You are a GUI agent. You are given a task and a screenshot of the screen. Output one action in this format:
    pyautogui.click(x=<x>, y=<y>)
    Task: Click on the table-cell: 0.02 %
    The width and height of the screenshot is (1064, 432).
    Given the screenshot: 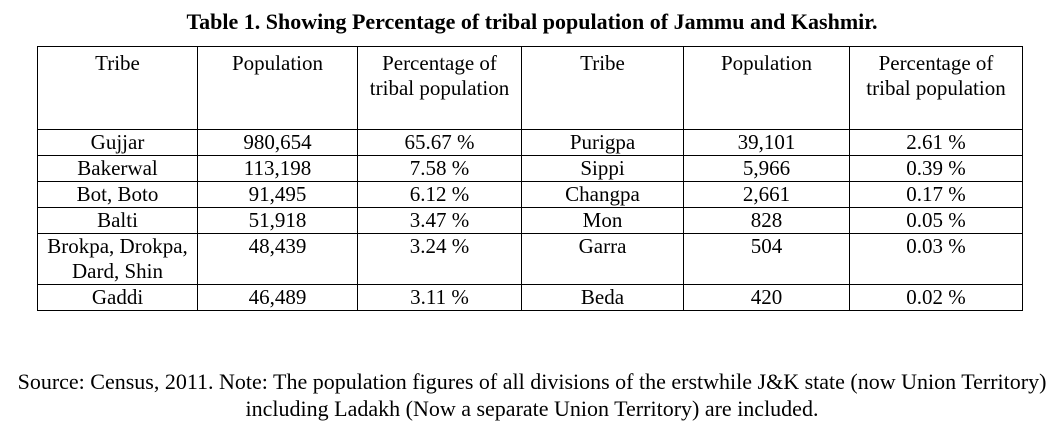 What is the action you would take?
    pyautogui.click(x=936, y=297)
    